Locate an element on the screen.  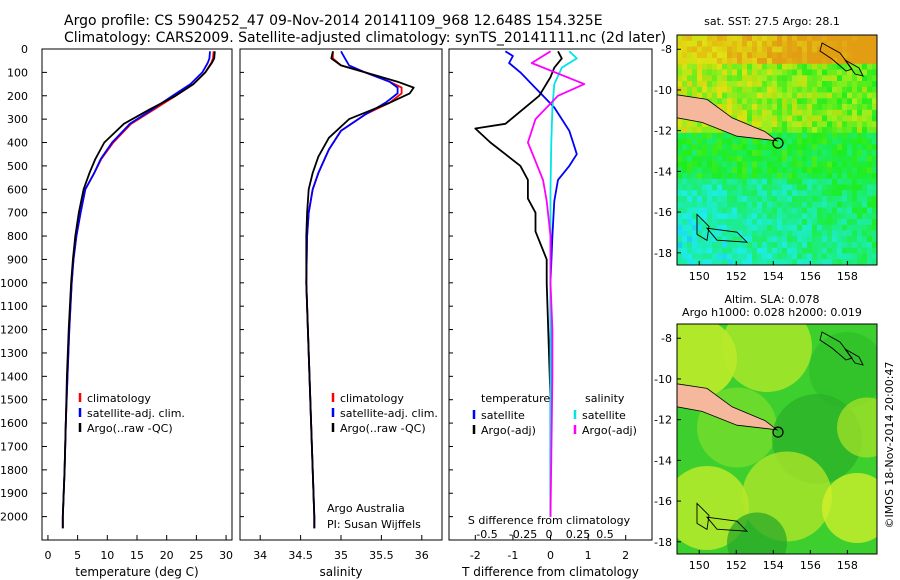
x-axis-label-temperature: temperature (deg C) is located at coordinates (136, 572).